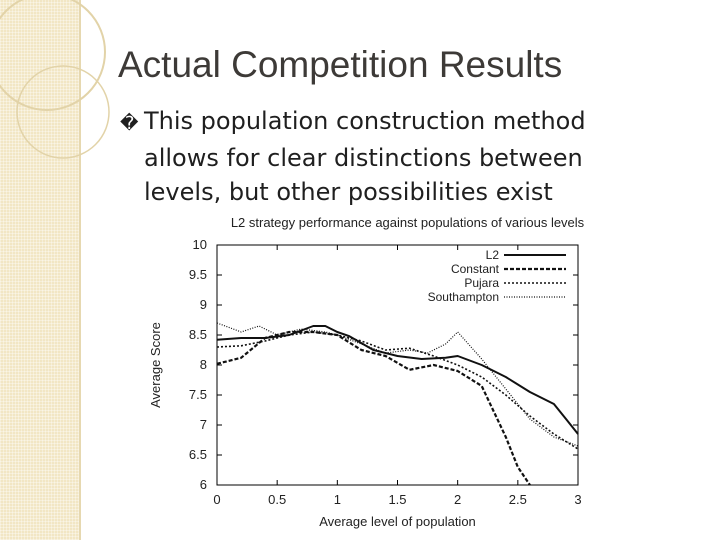 Image resolution: width=720 pixels, height=540 pixels. Describe the element at coordinates (463, 297) in the screenshot. I see `legend-label-southampton: Southampton` at that location.